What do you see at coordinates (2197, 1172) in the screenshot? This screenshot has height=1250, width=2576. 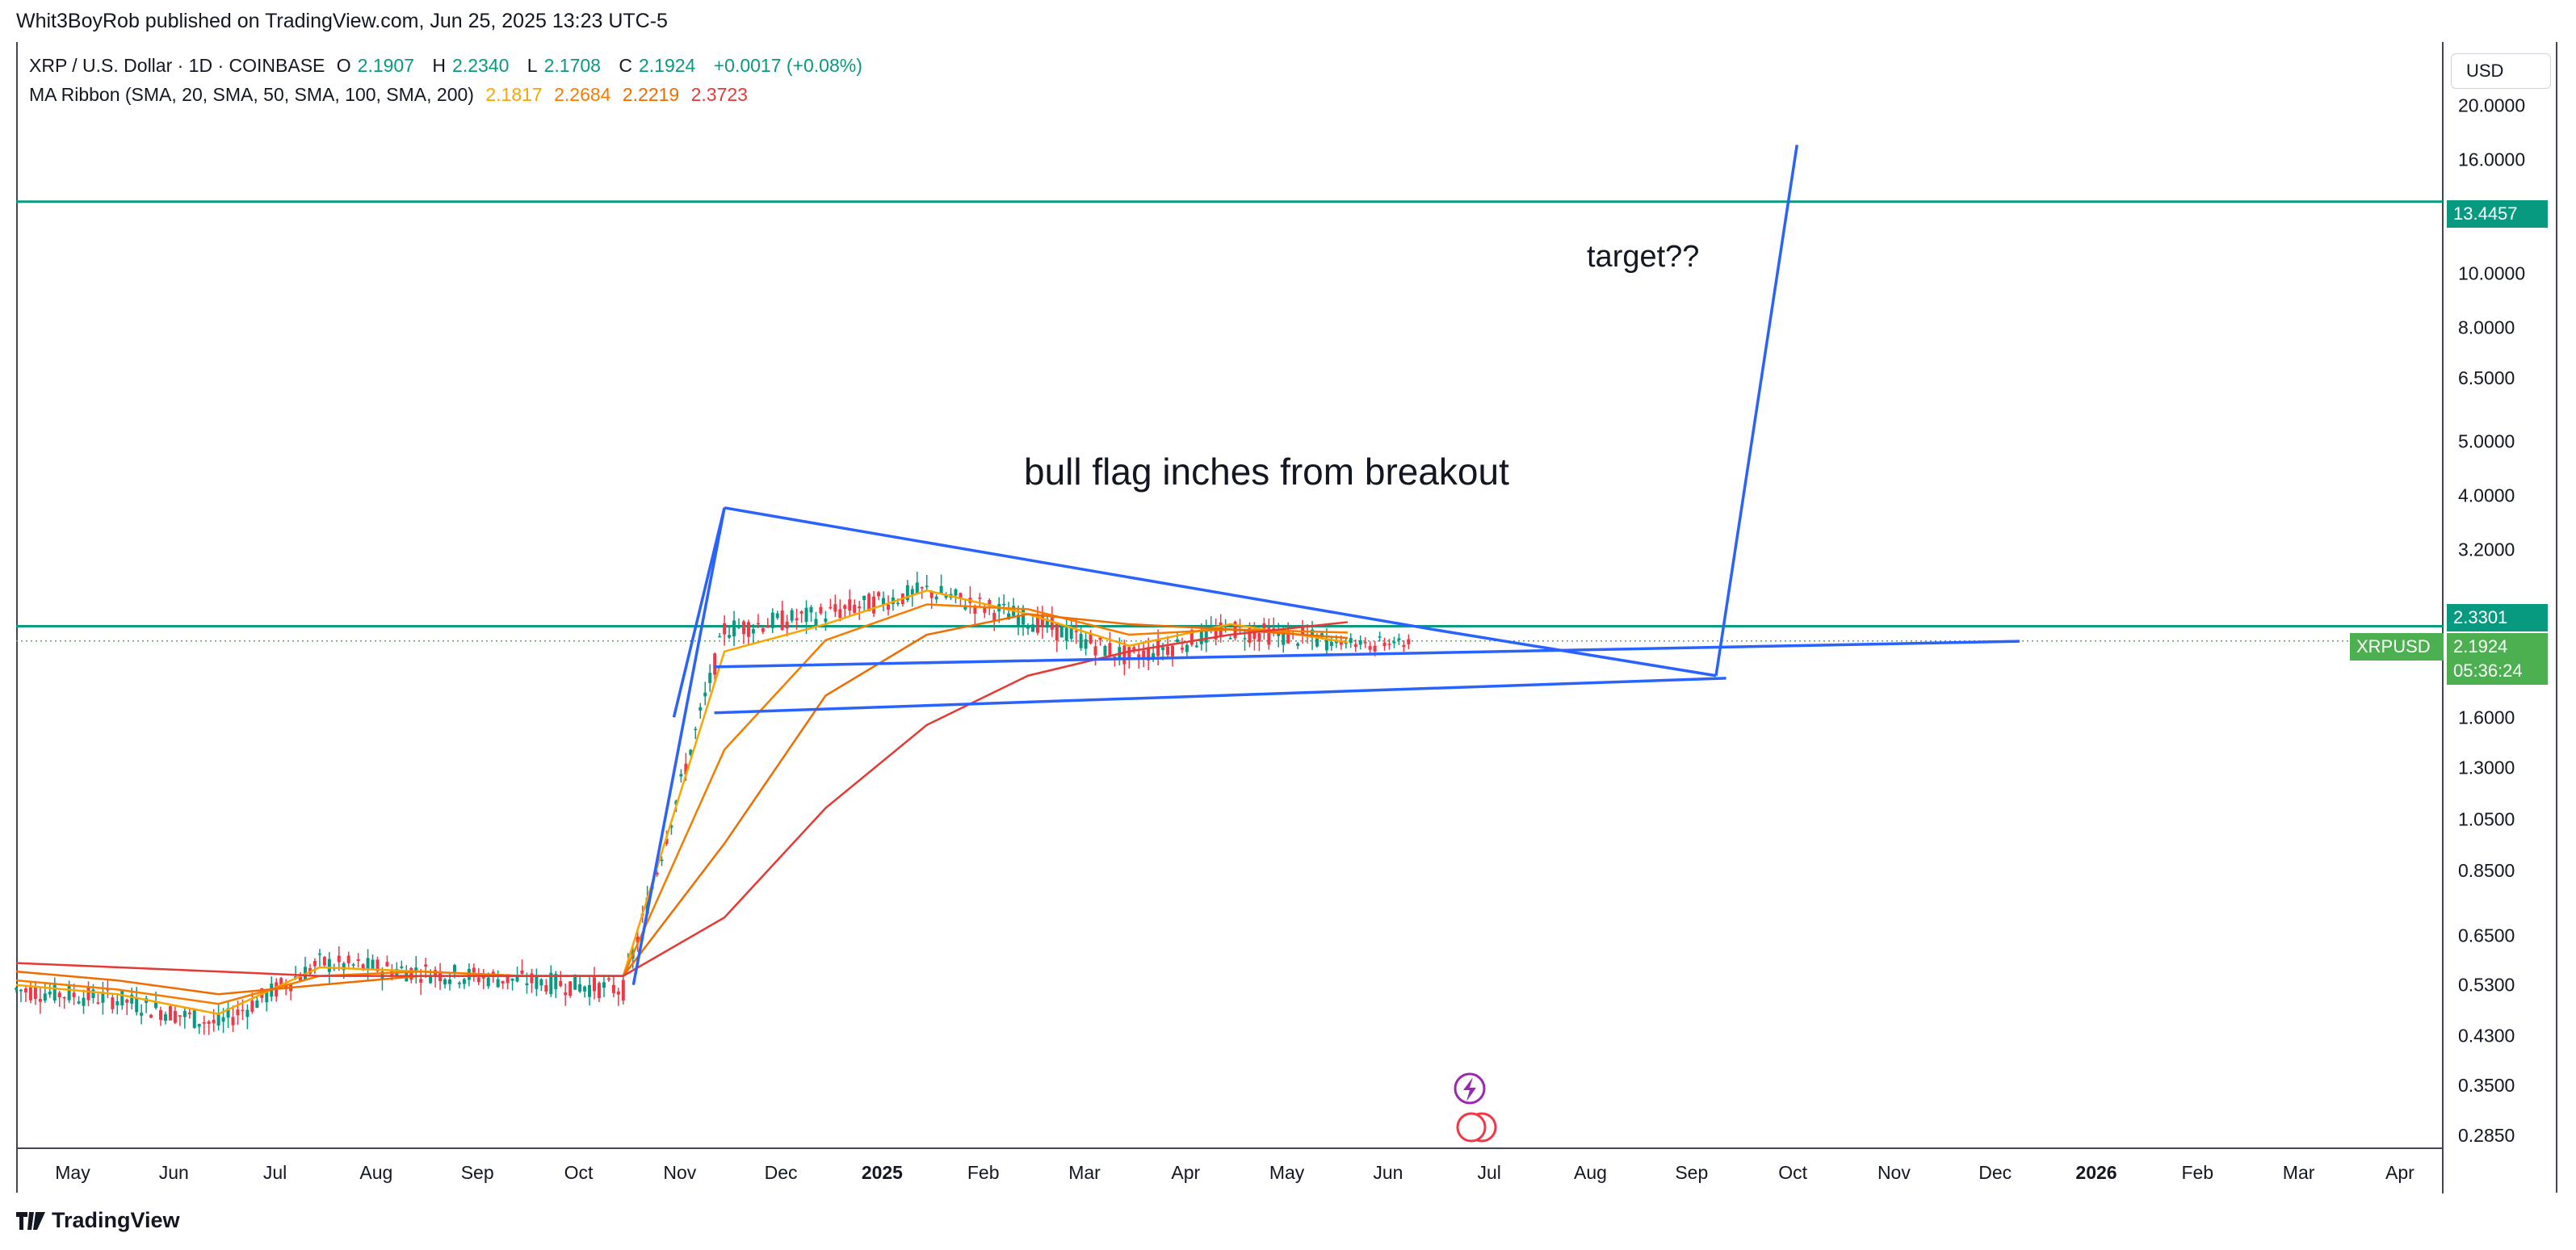 I see `time-tick-label: Feb` at bounding box center [2197, 1172].